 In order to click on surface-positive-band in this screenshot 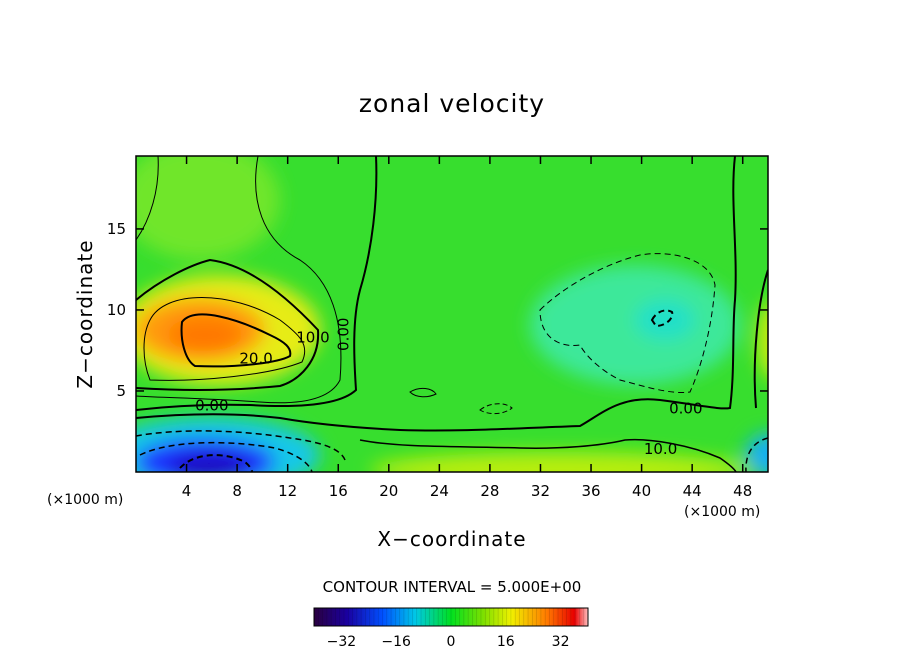, I will do `click(560, 462)`.